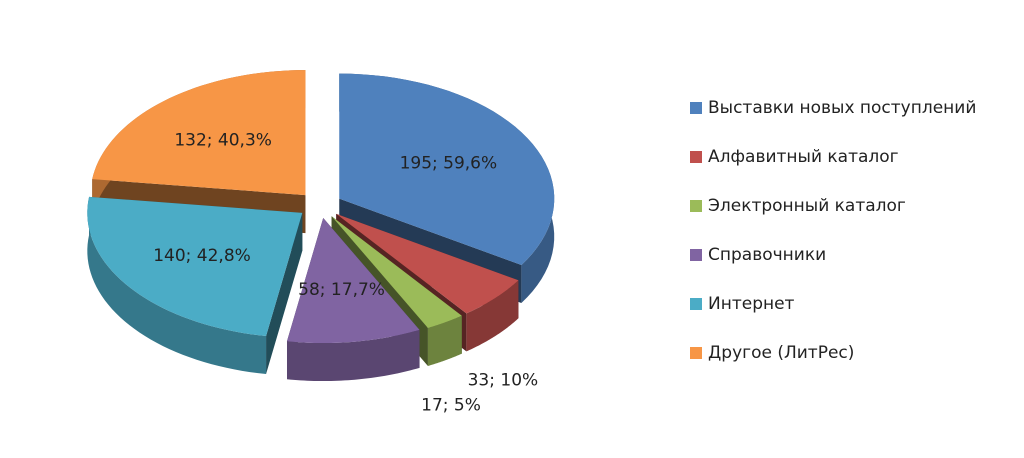 The height and width of the screenshot is (458, 1024). Describe the element at coordinates (202, 256) in the screenshot. I see `data-label: 140; 42,8%` at that location.